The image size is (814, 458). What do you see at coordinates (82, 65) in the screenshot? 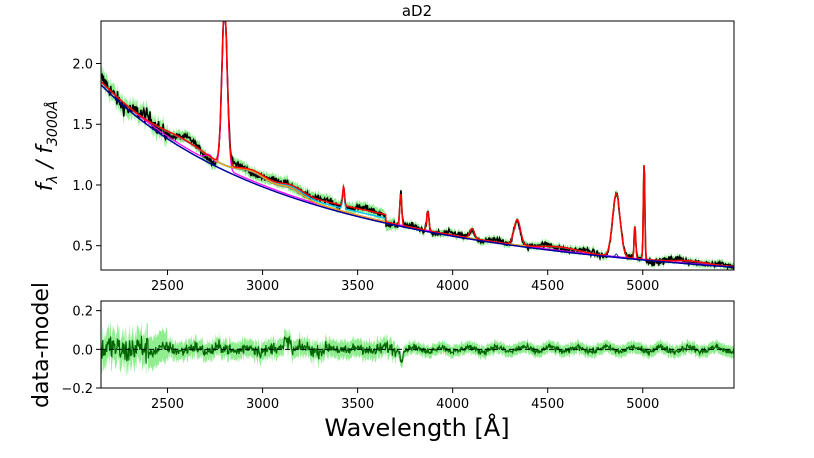
I see `spectrum-y-tick-label: 2.0` at bounding box center [82, 65].